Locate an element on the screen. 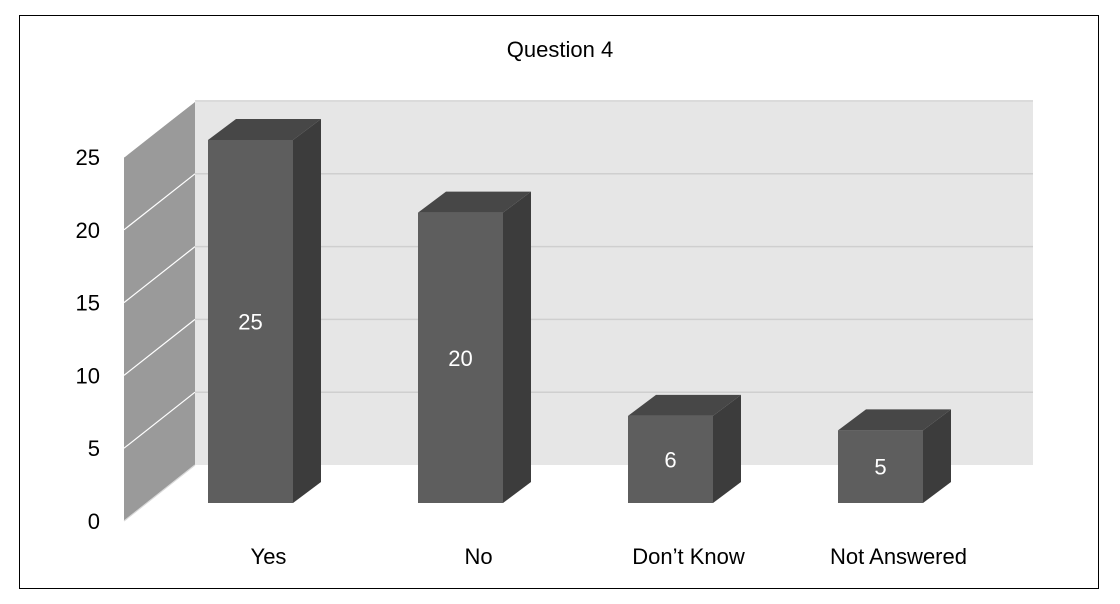 The width and height of the screenshot is (1120, 604). x-axis: Yes No Don’t Know Not Answered is located at coordinates (609, 556).